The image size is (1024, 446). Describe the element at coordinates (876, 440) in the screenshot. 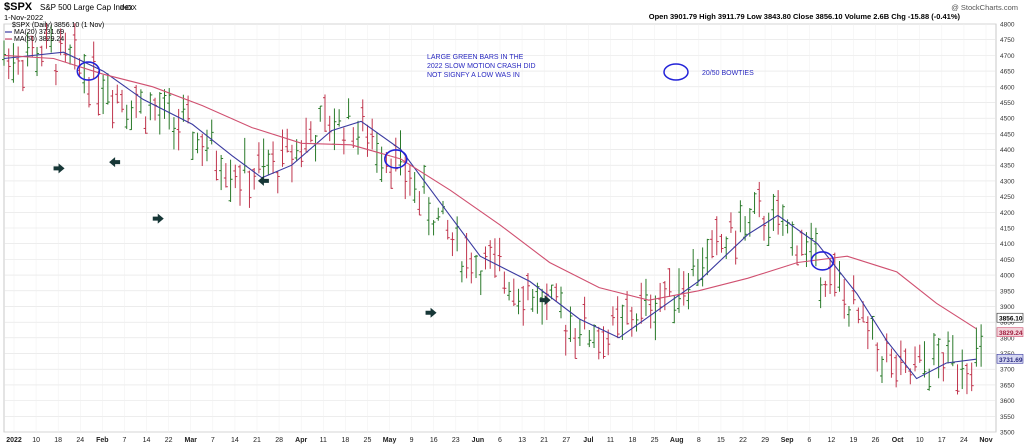

I see `x-tick-label: 26` at that location.